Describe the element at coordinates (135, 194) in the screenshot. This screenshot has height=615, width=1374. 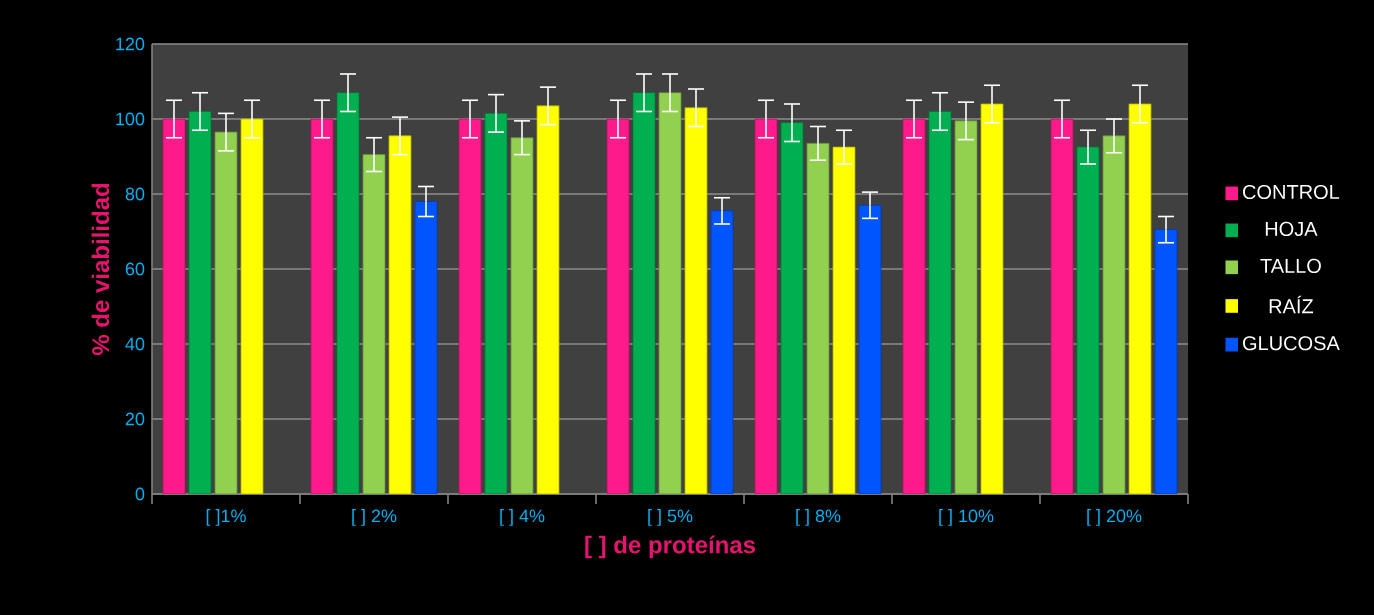
I see `y-tick-label: 80` at that location.